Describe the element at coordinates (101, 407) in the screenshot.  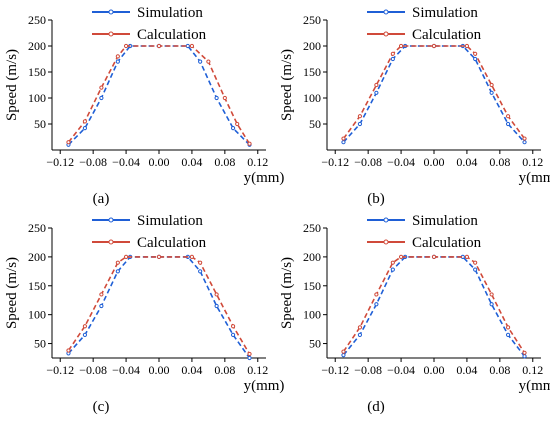
I see `panel-label: (c)` at that location.